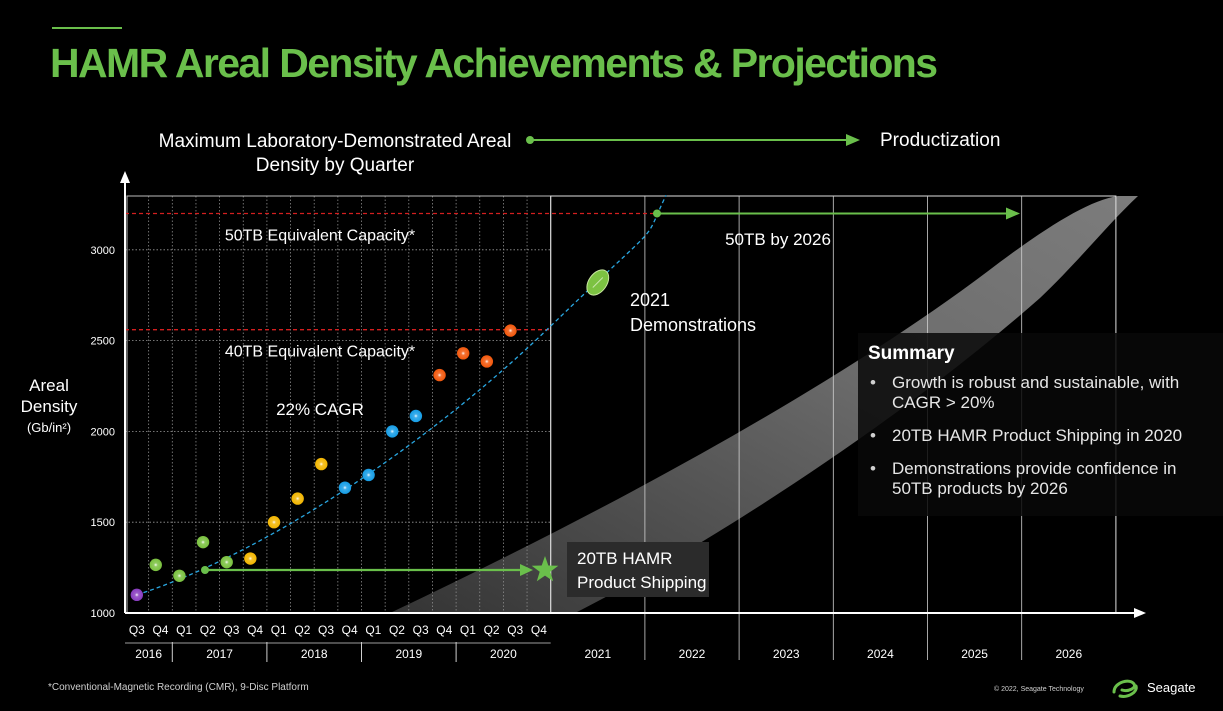 The width and height of the screenshot is (1223, 711). I want to click on title-accent-line, so click(87, 28).